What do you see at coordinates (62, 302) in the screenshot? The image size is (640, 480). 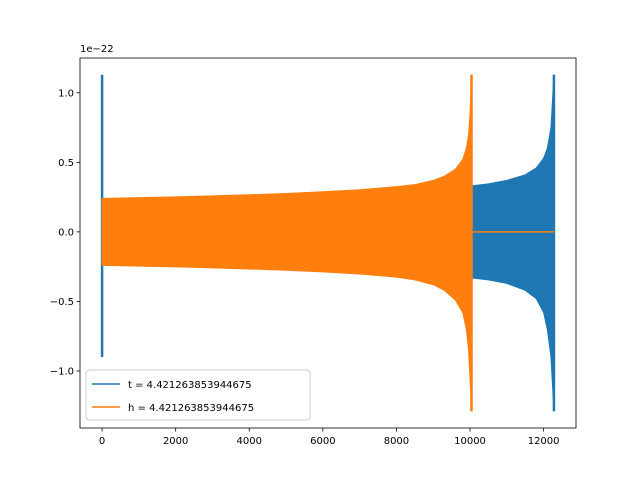 I see `y-tick-label: −0.5` at bounding box center [62, 302].